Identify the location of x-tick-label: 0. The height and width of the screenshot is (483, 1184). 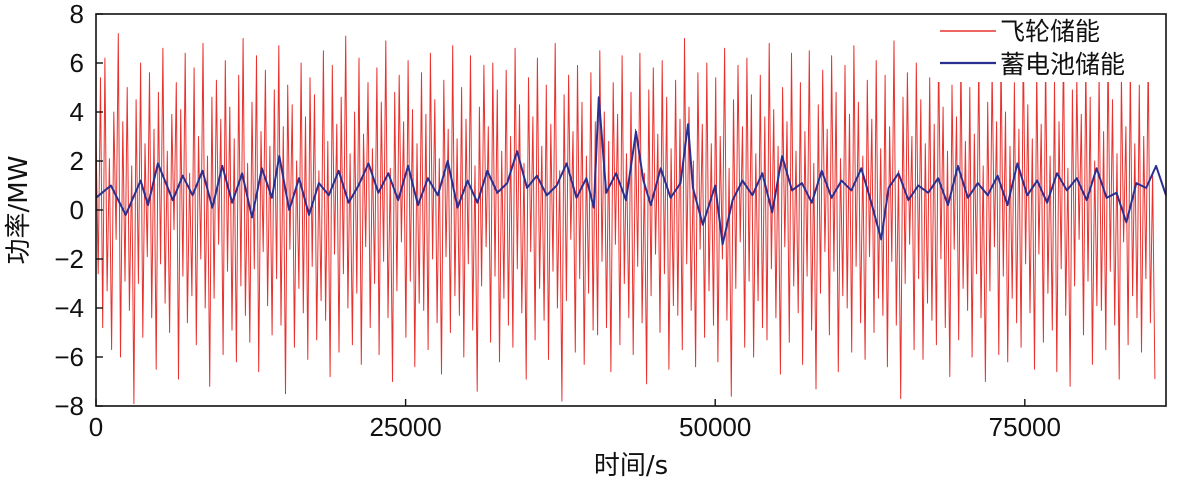
(96, 427).